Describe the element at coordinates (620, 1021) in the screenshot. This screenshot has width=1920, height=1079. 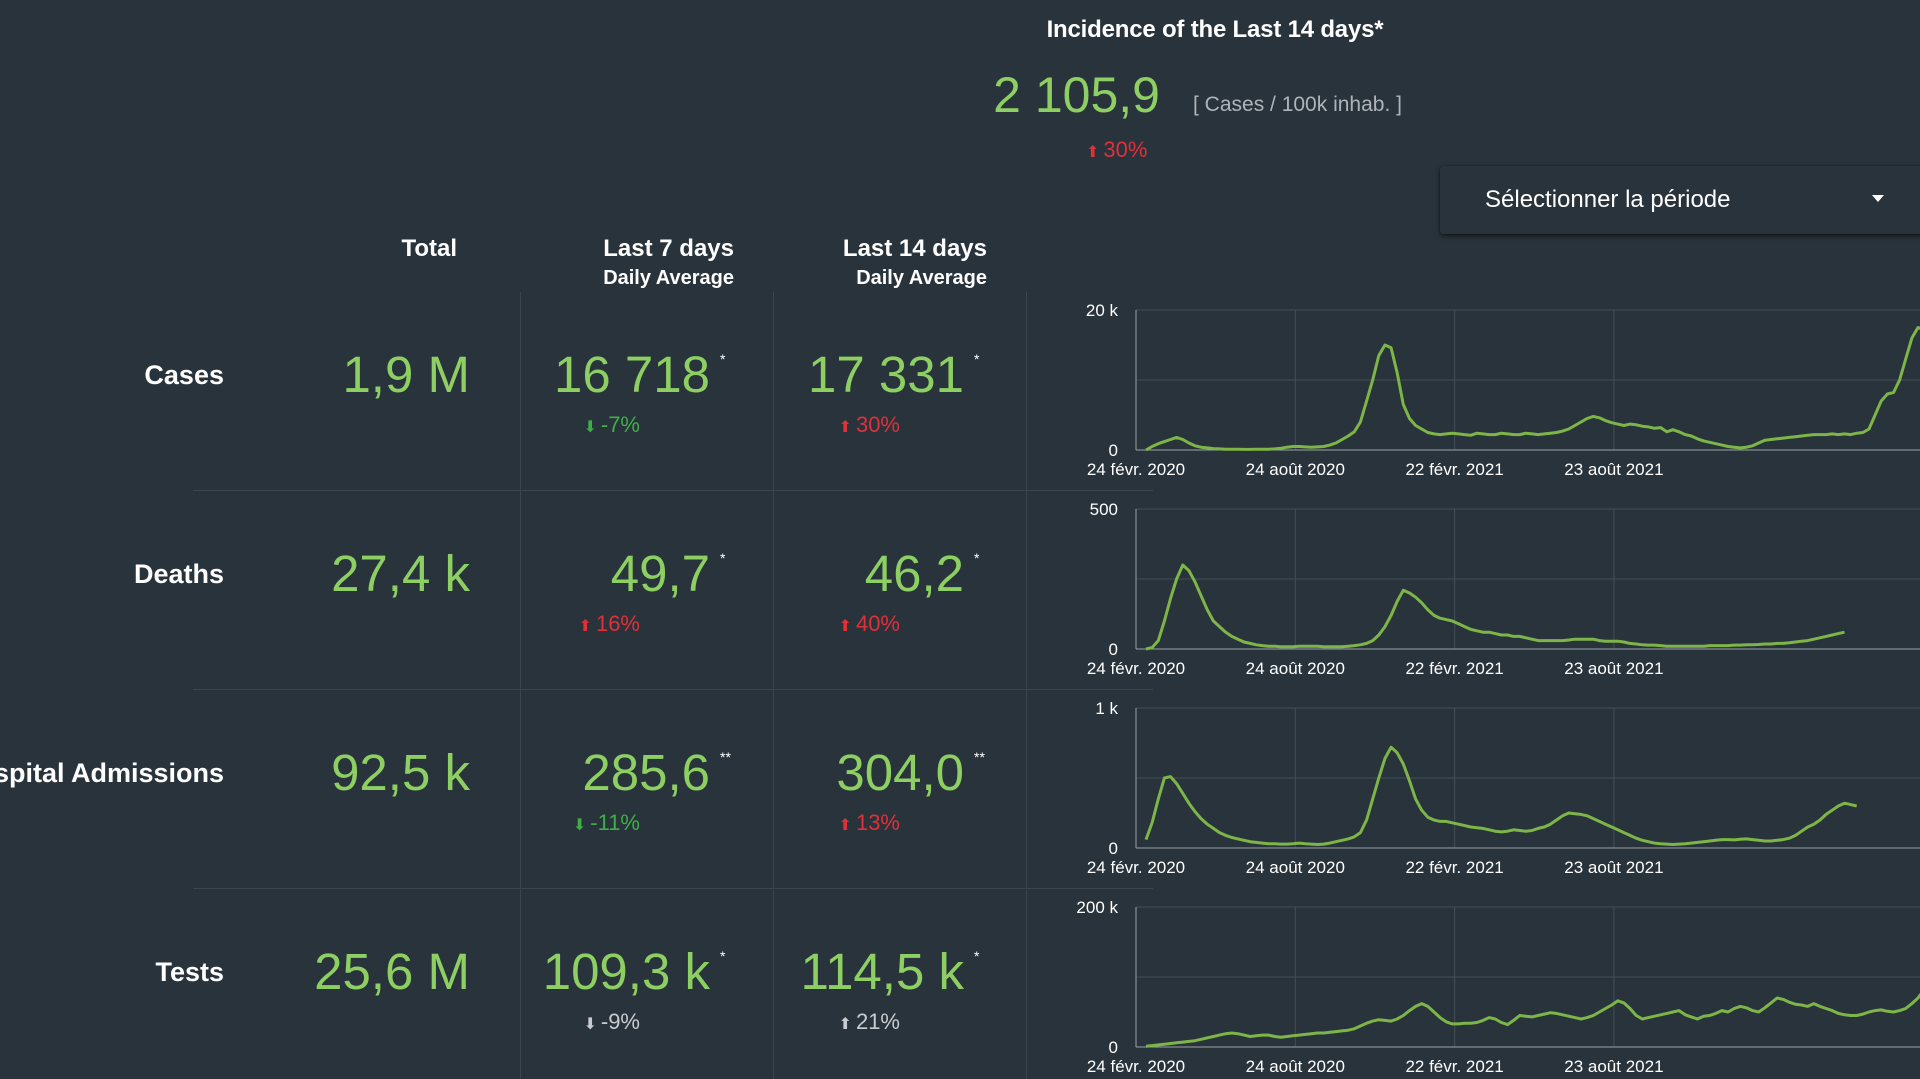
I see `last7-change-value: -9%` at that location.